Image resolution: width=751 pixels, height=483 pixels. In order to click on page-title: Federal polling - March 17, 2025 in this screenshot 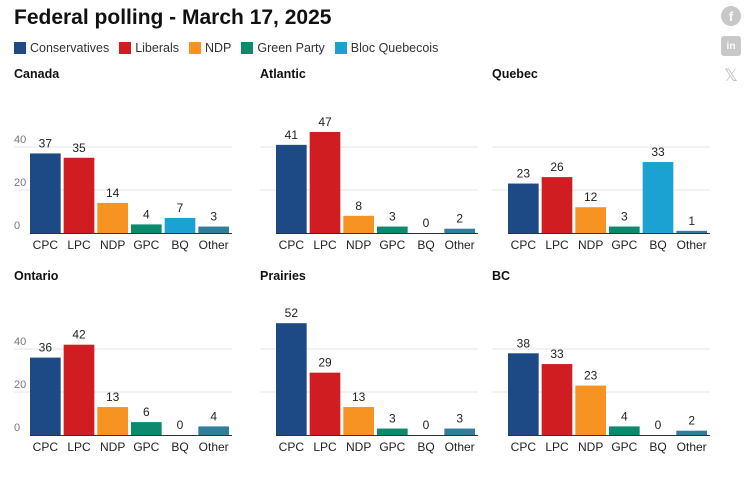, I will do `click(173, 17)`.